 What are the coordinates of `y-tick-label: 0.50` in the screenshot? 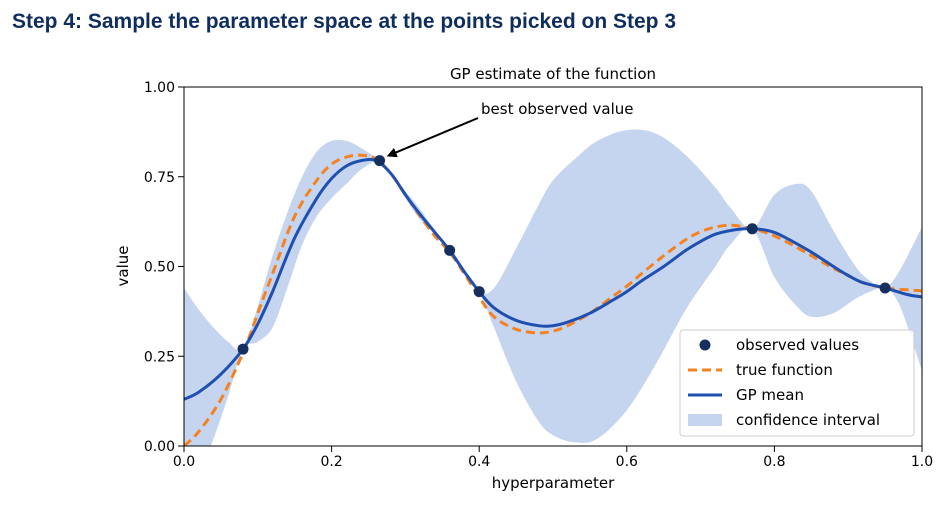 It's located at (159, 268).